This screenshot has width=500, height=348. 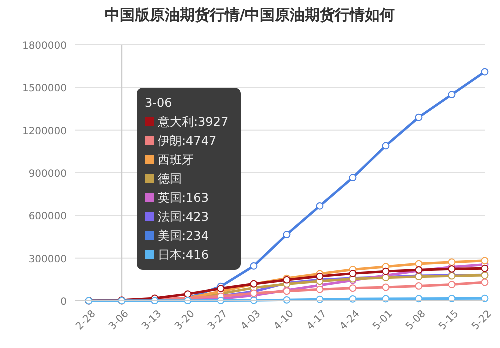 What do you see at coordinates (193, 122) in the screenshot?
I see `legend-label: 意大利:3927` at bounding box center [193, 122].